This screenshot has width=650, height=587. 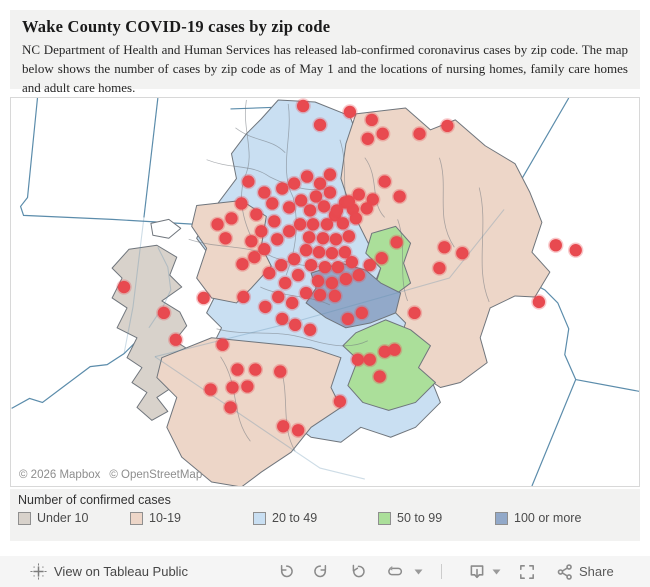 What do you see at coordinates (320, 571) in the screenshot?
I see `redo-button` at bounding box center [320, 571].